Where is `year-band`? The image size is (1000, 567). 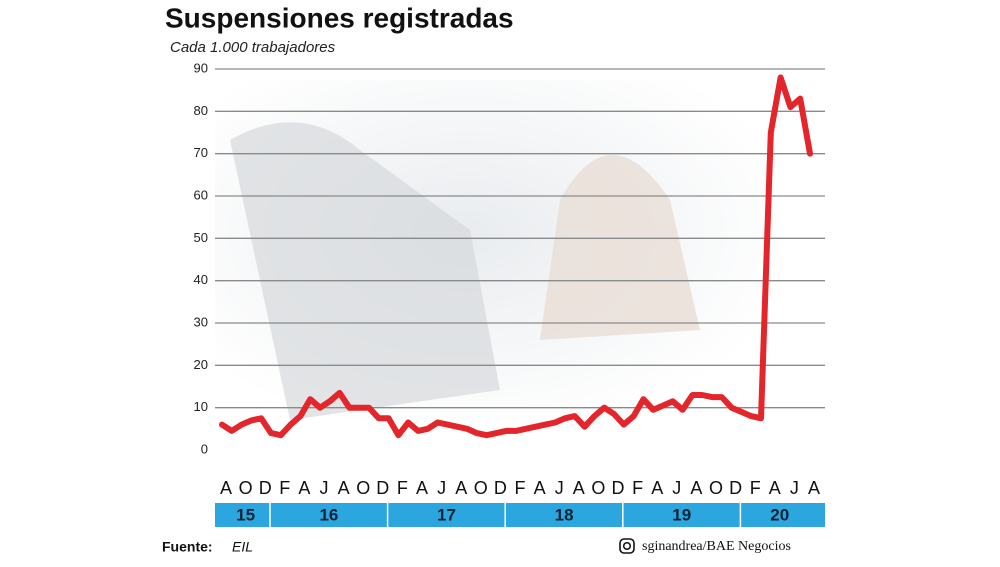
year-band is located at coordinates (520, 515).